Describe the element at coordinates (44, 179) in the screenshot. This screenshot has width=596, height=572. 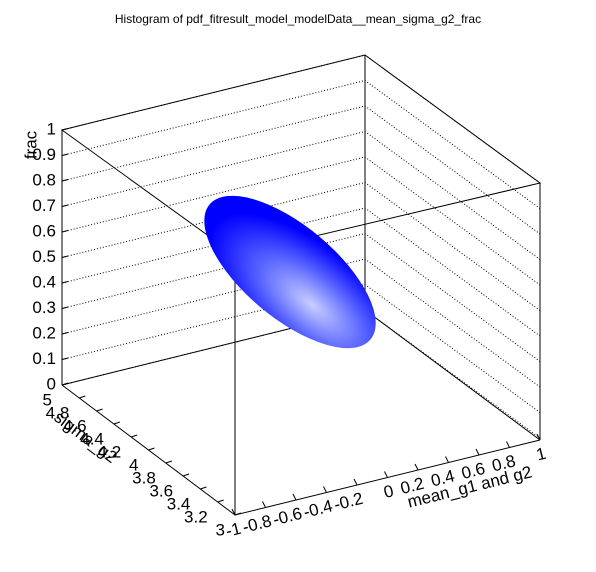
I see `z-tick-label: 0.8` at that location.